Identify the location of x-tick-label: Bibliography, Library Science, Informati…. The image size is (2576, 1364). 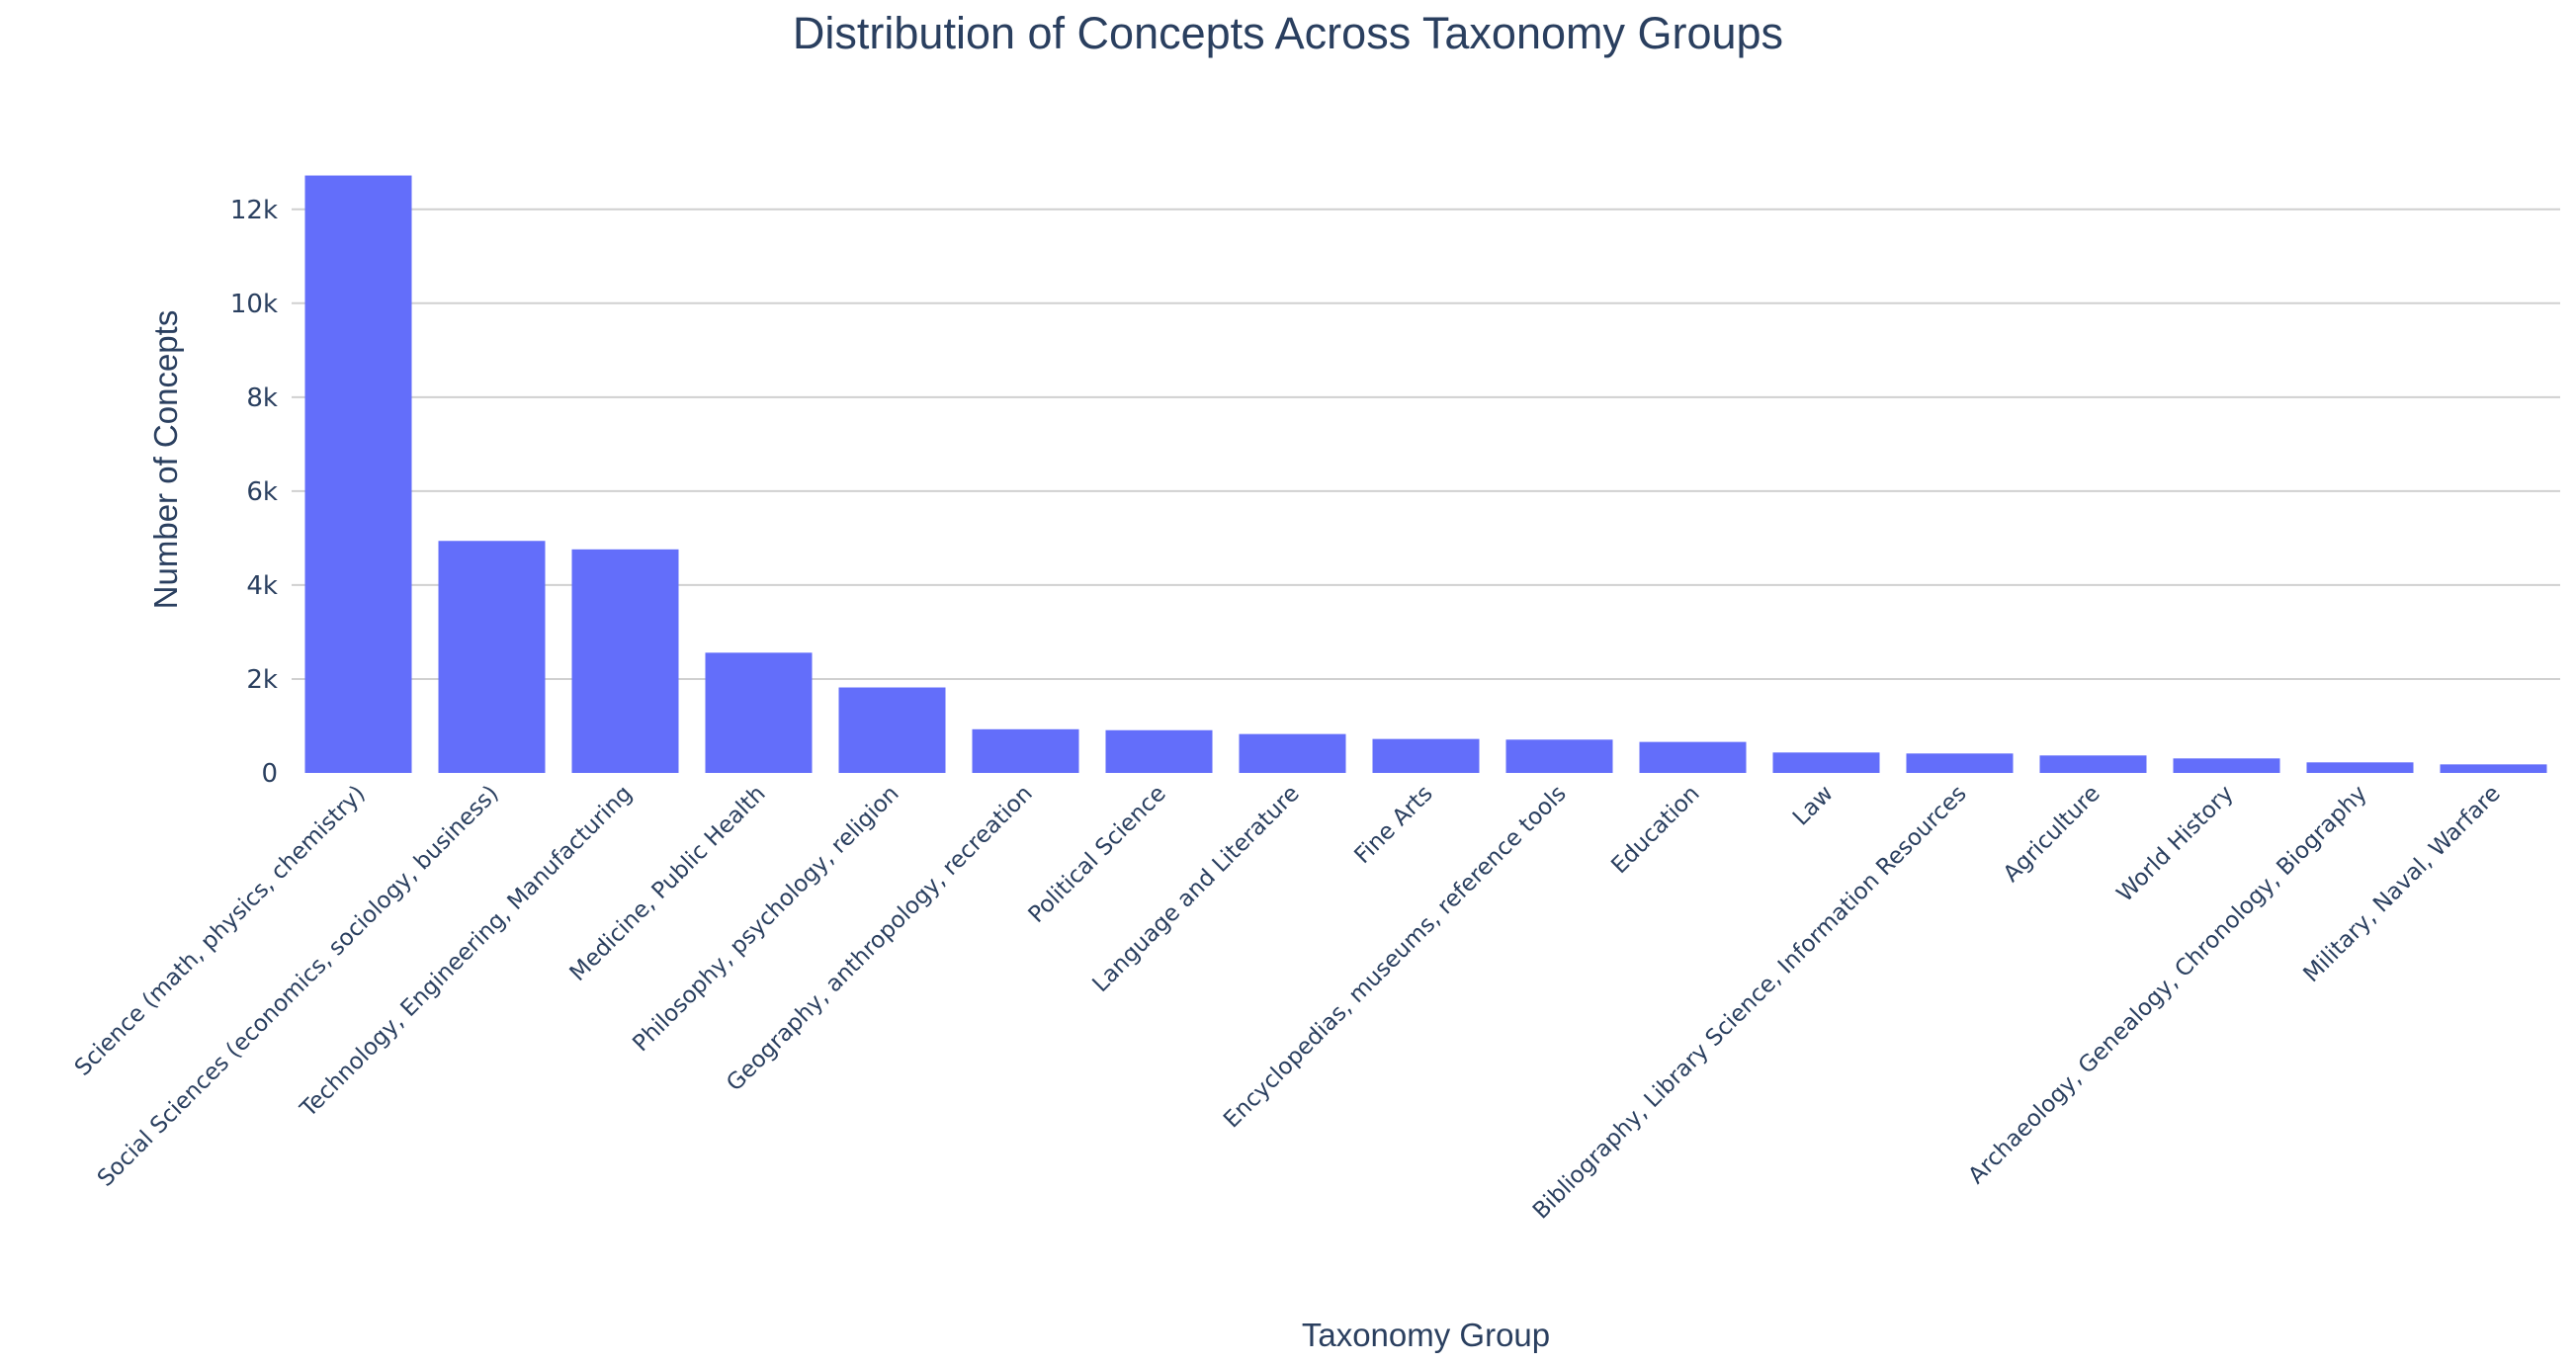
(1750, 1003).